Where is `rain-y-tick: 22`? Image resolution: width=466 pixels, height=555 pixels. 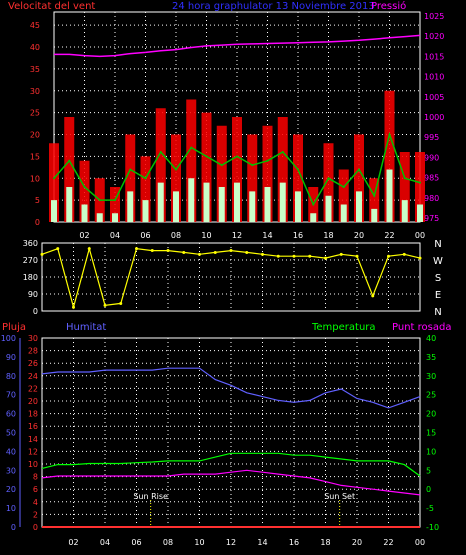 rain-y-tick: 22 is located at coordinates (33, 388).